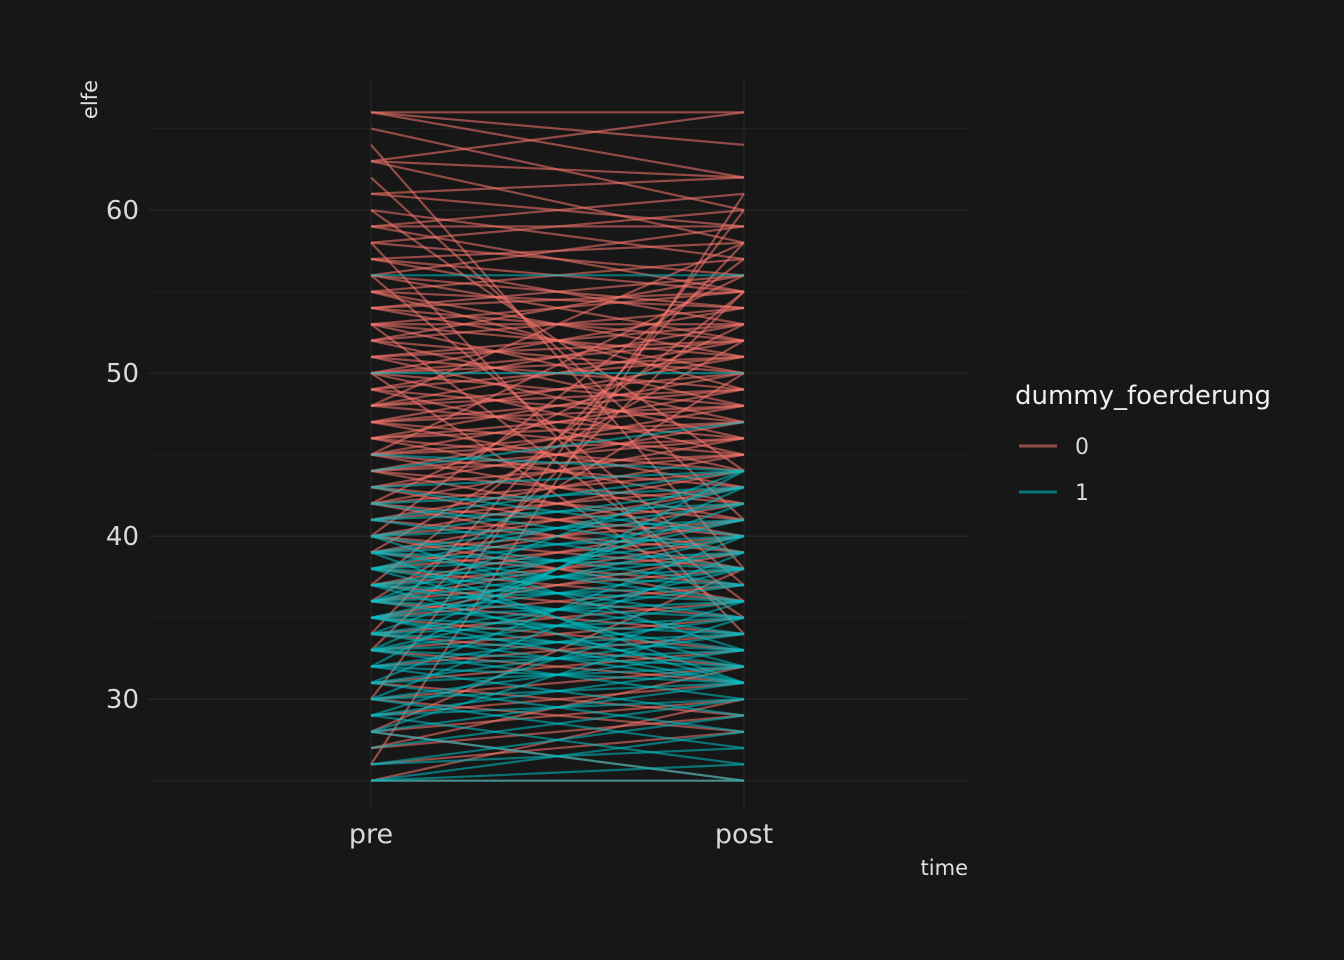 This screenshot has height=960, width=1344. I want to click on y-tick-label: 60, so click(122, 211).